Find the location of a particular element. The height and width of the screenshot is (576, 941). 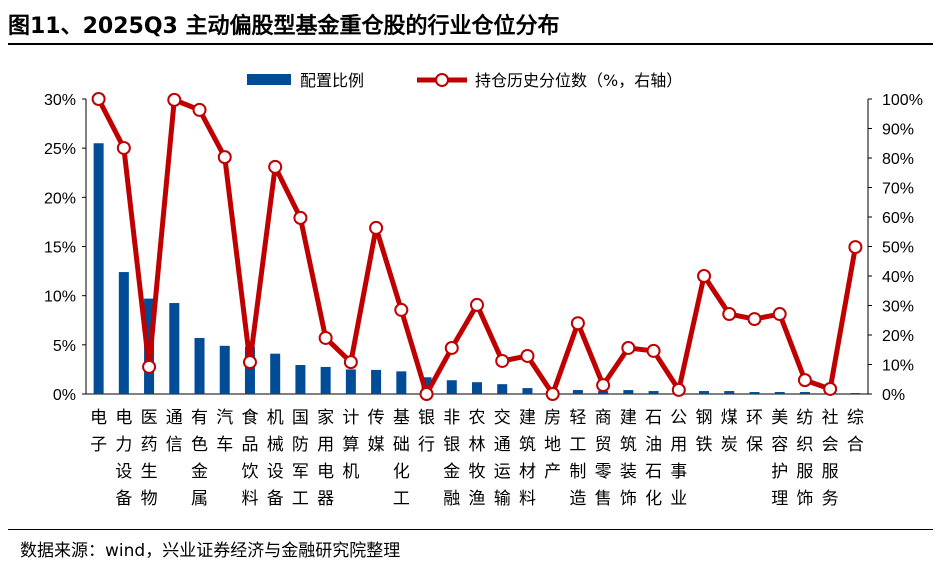

line-point-基础化工 is located at coordinates (401, 309).